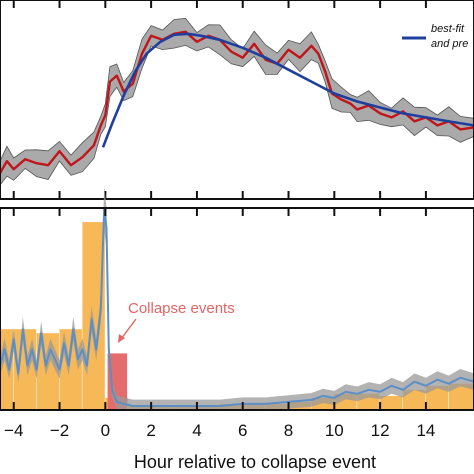  What do you see at coordinates (288, 430) in the screenshot?
I see `x-tick-label: 8` at bounding box center [288, 430].